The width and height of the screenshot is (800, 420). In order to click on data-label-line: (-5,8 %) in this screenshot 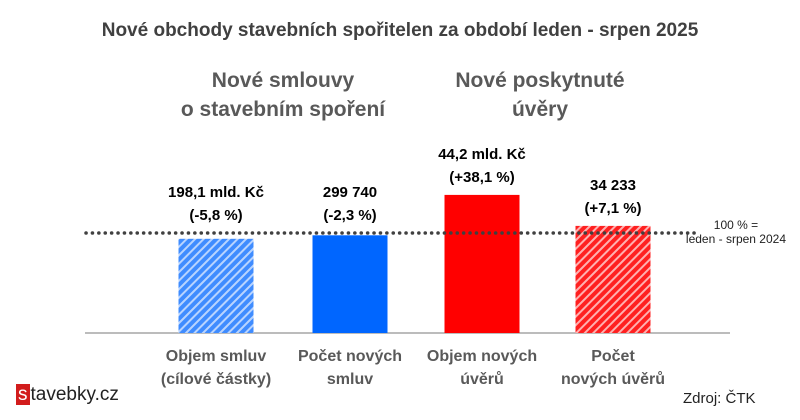, I will do `click(216, 215)`.